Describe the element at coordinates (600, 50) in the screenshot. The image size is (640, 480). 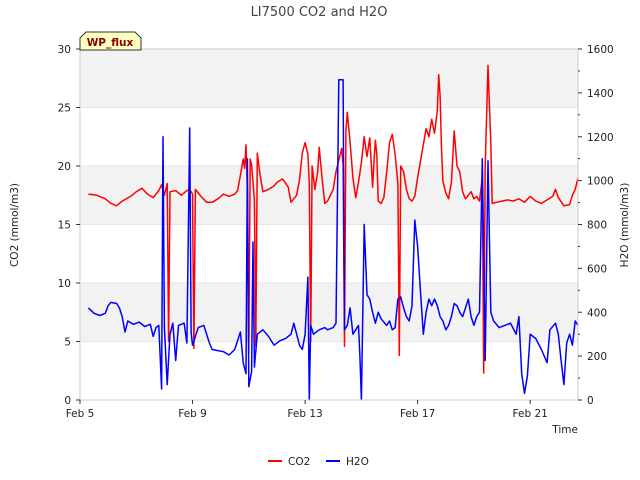
I see `y-right-tick-label-8: 1600` at that location.